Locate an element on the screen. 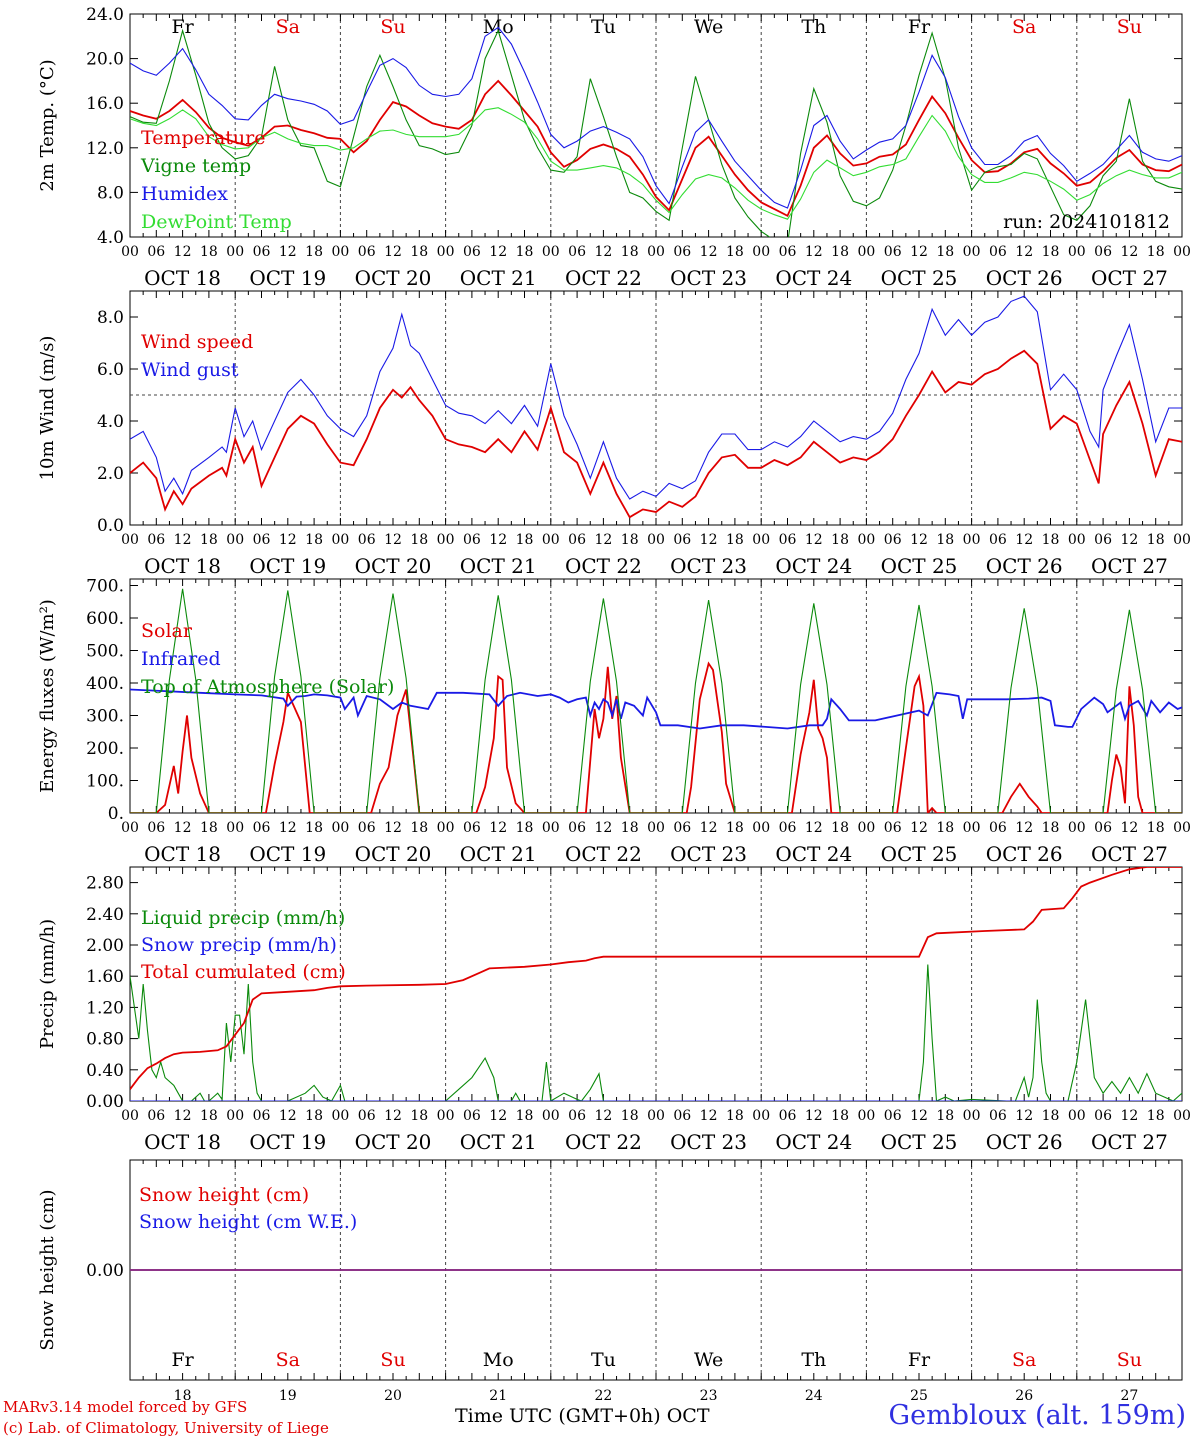  wind-date-label: OCT 26 is located at coordinates (1024, 566).